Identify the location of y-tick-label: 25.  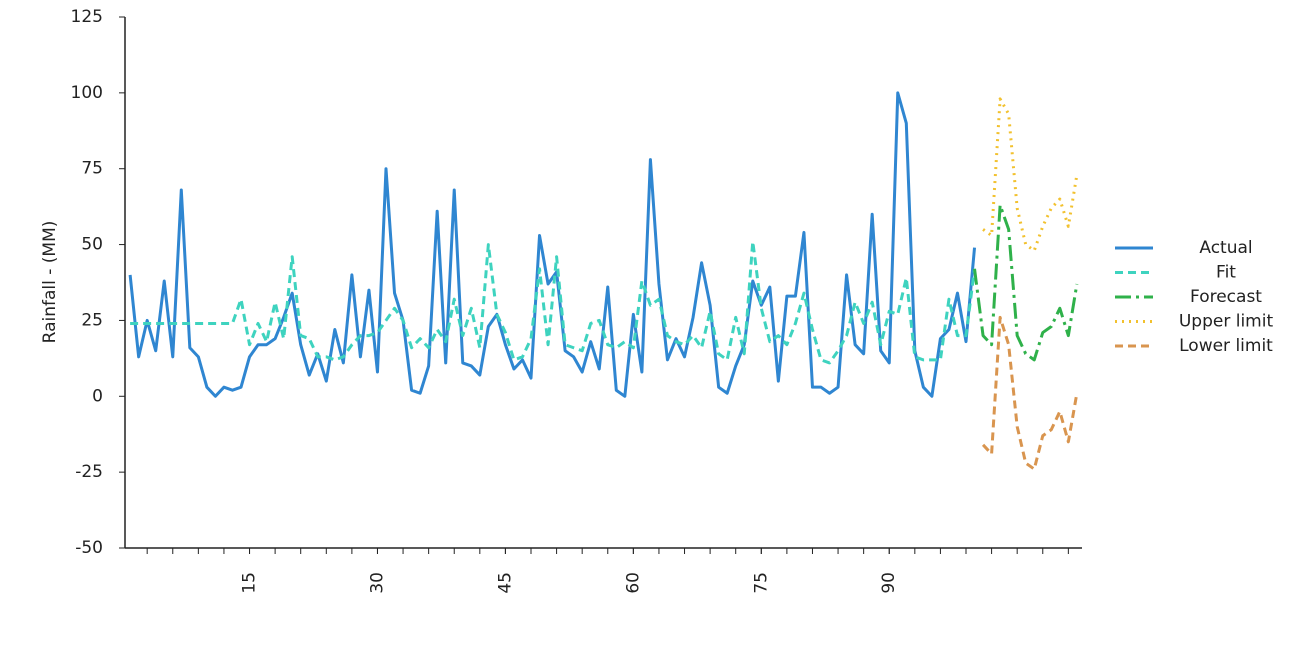
(92, 320).